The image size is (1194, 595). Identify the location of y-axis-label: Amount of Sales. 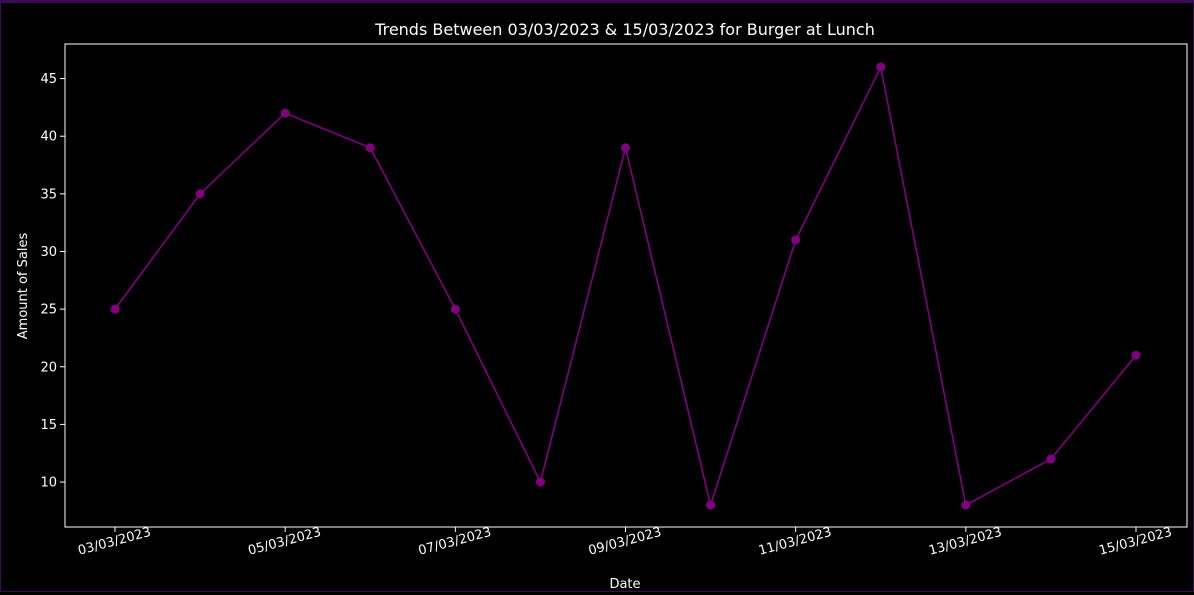
(23, 286).